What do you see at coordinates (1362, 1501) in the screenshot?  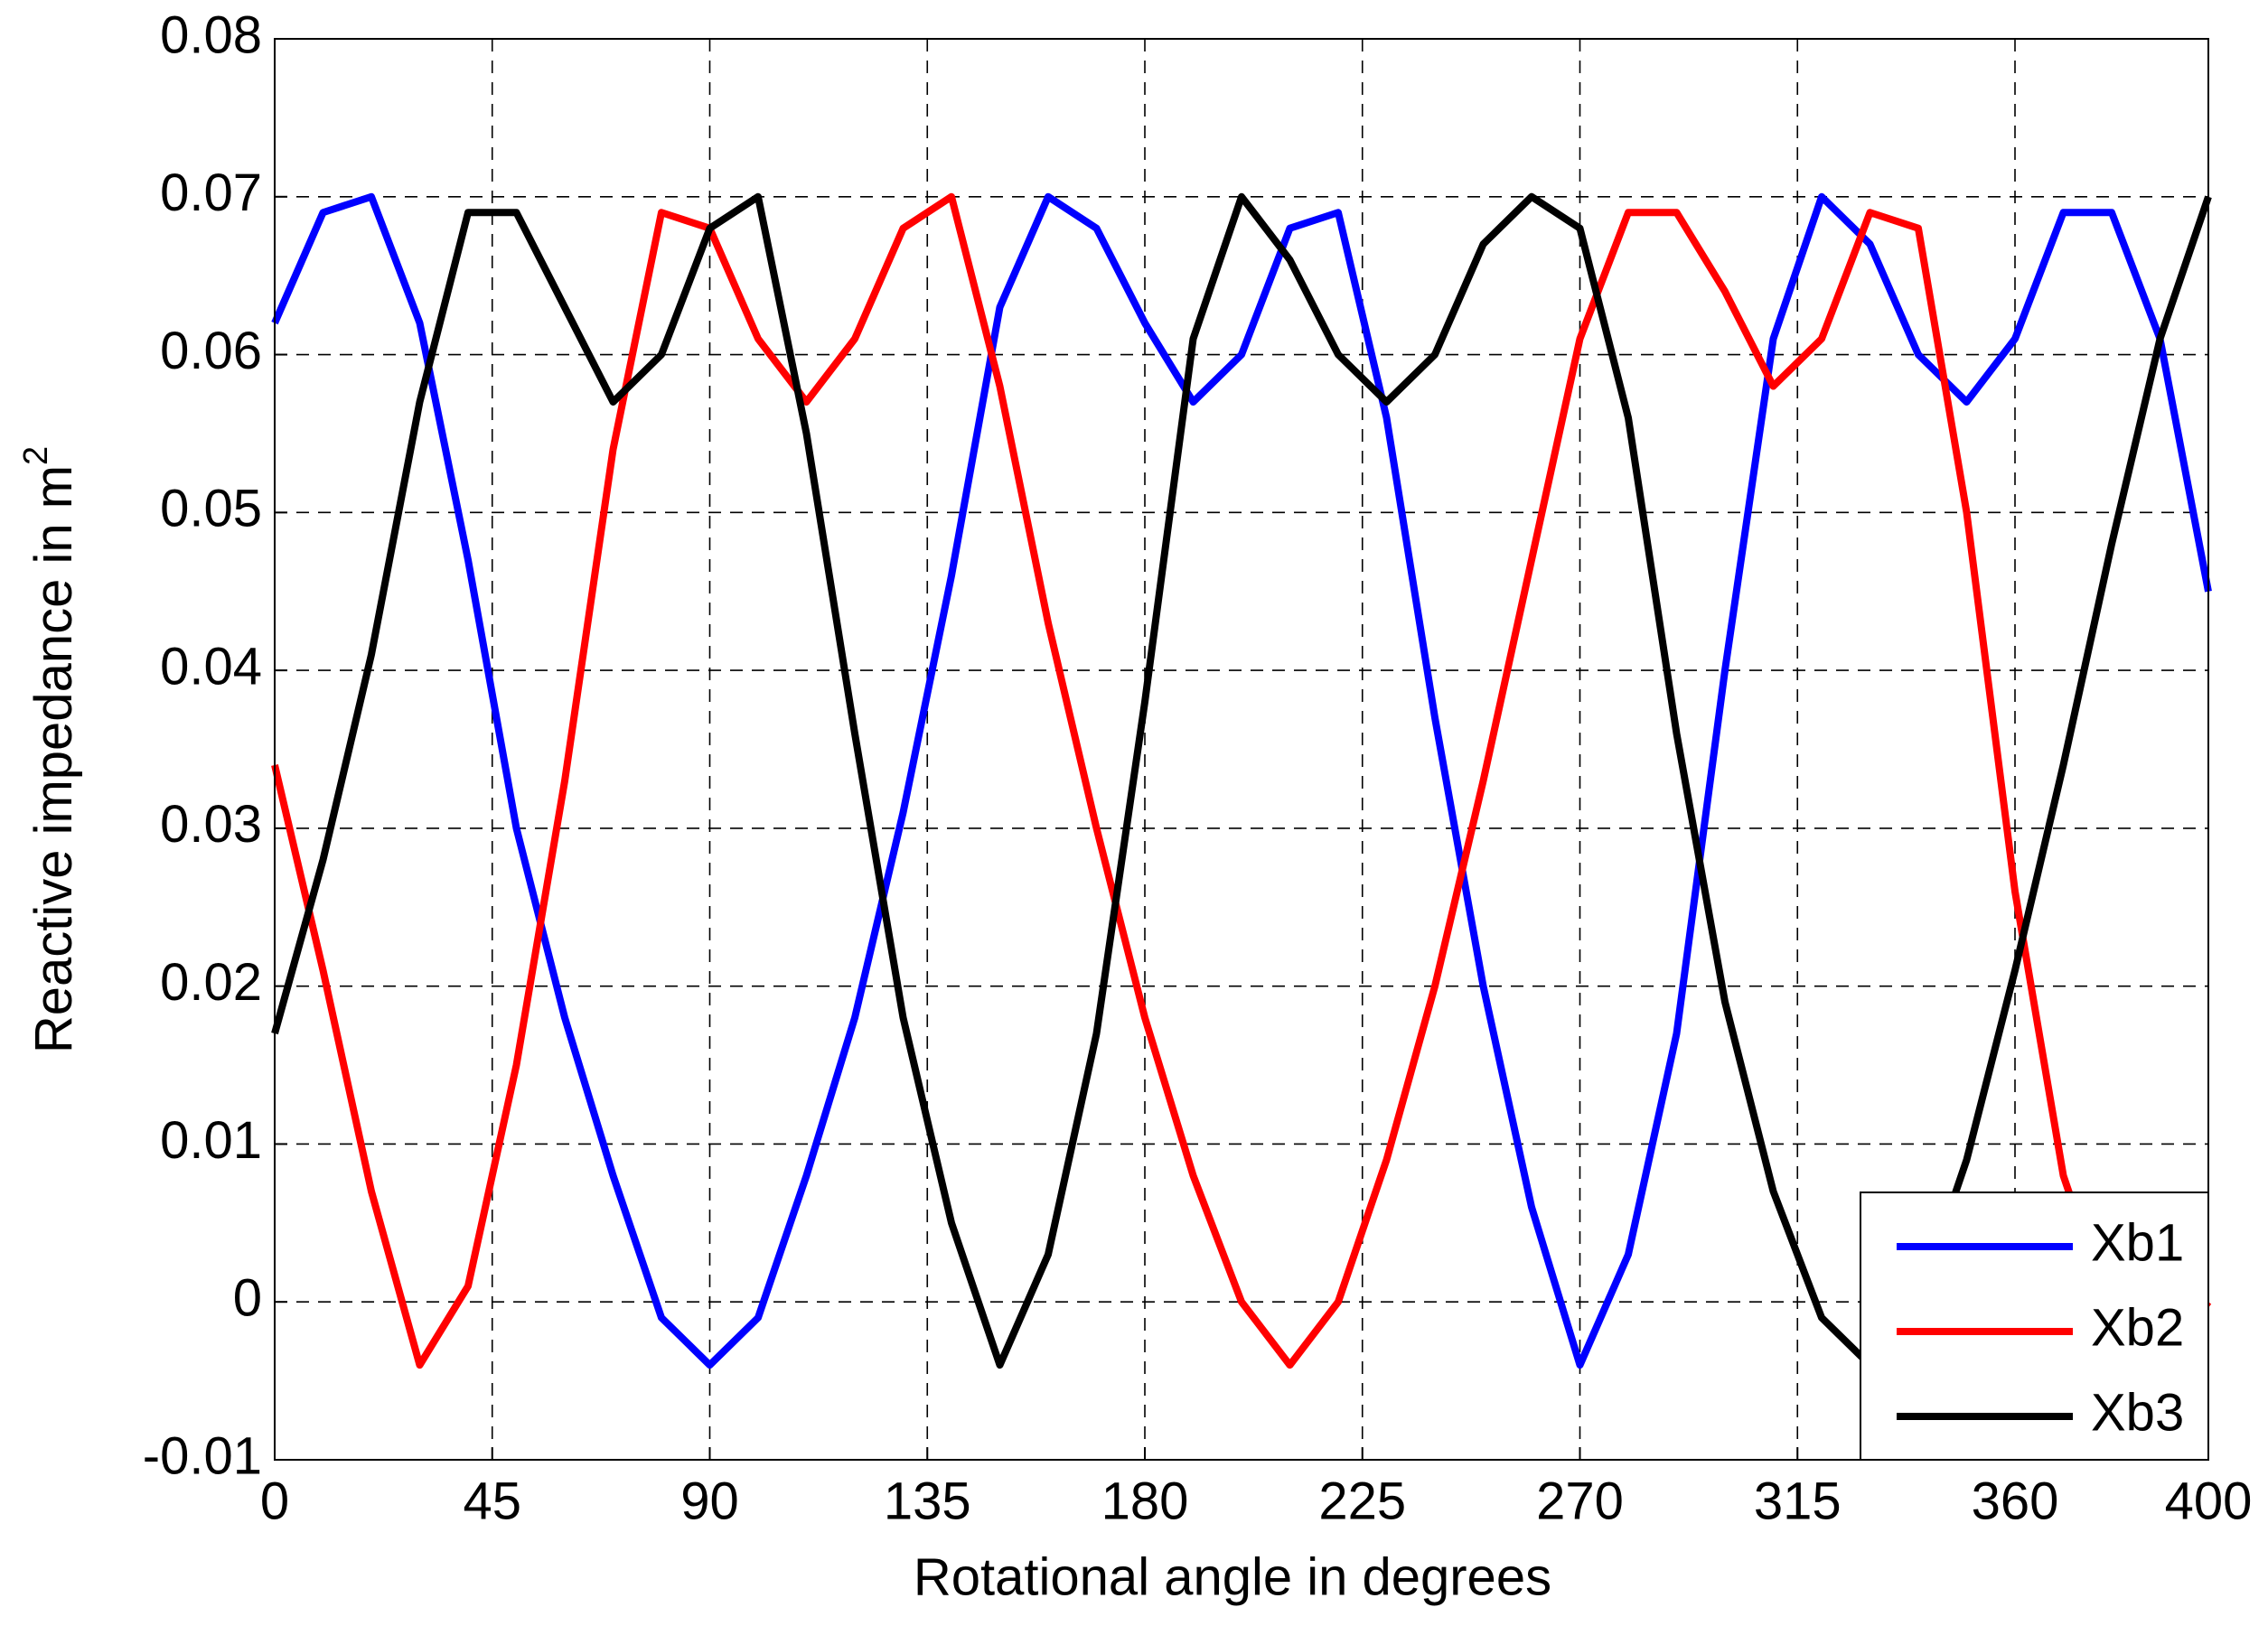 I see `x-tick-label: 225` at bounding box center [1362, 1501].